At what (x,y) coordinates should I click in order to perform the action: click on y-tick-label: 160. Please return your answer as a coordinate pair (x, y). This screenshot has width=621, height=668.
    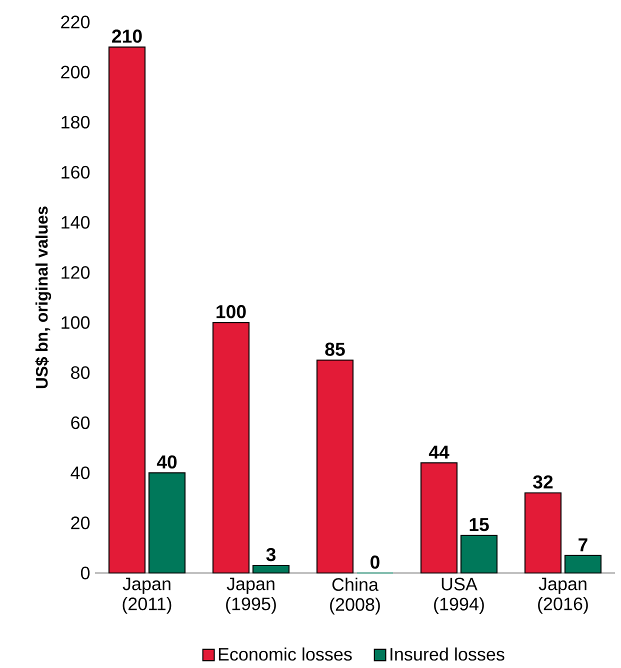
    Looking at the image, I should click on (76, 172).